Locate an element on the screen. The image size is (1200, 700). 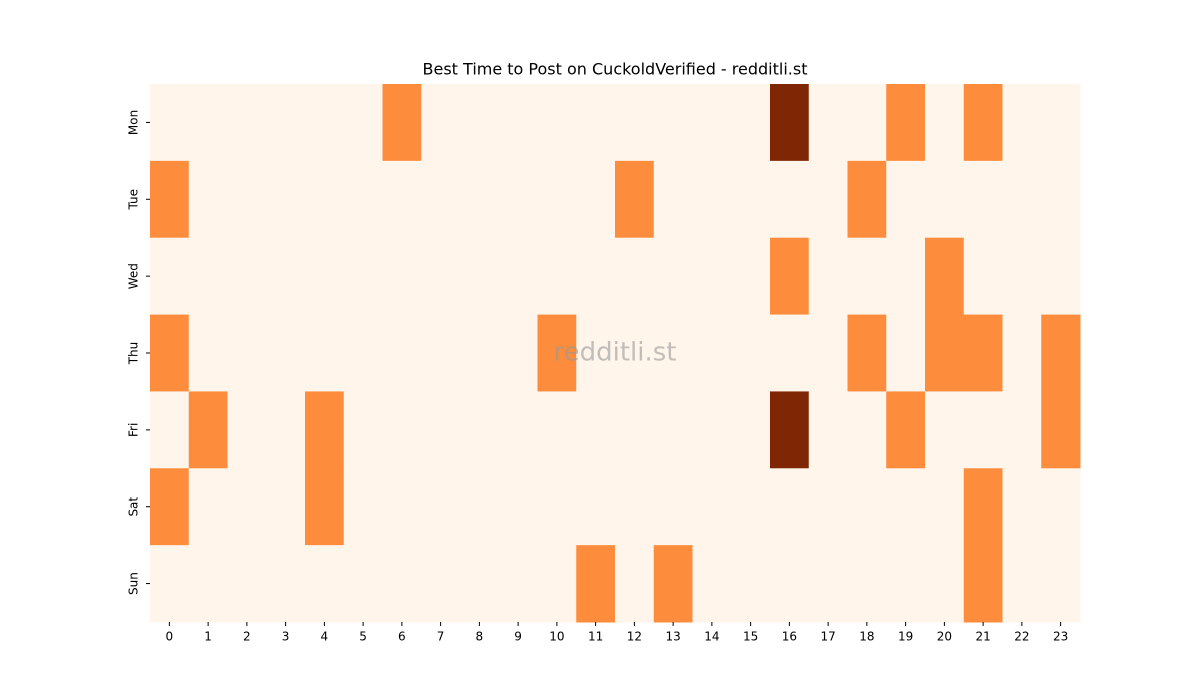
x-tick-label: 0 is located at coordinates (170, 637).